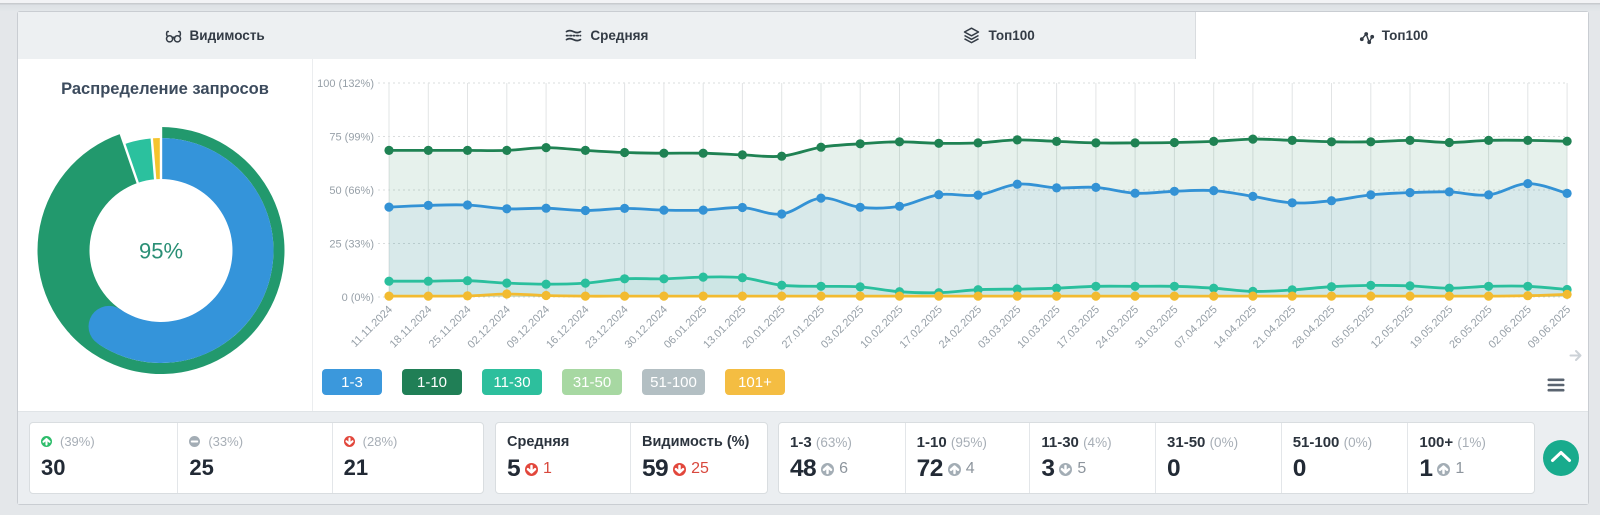  I want to click on svg-text: 09.06.2025, so click(1549, 327).